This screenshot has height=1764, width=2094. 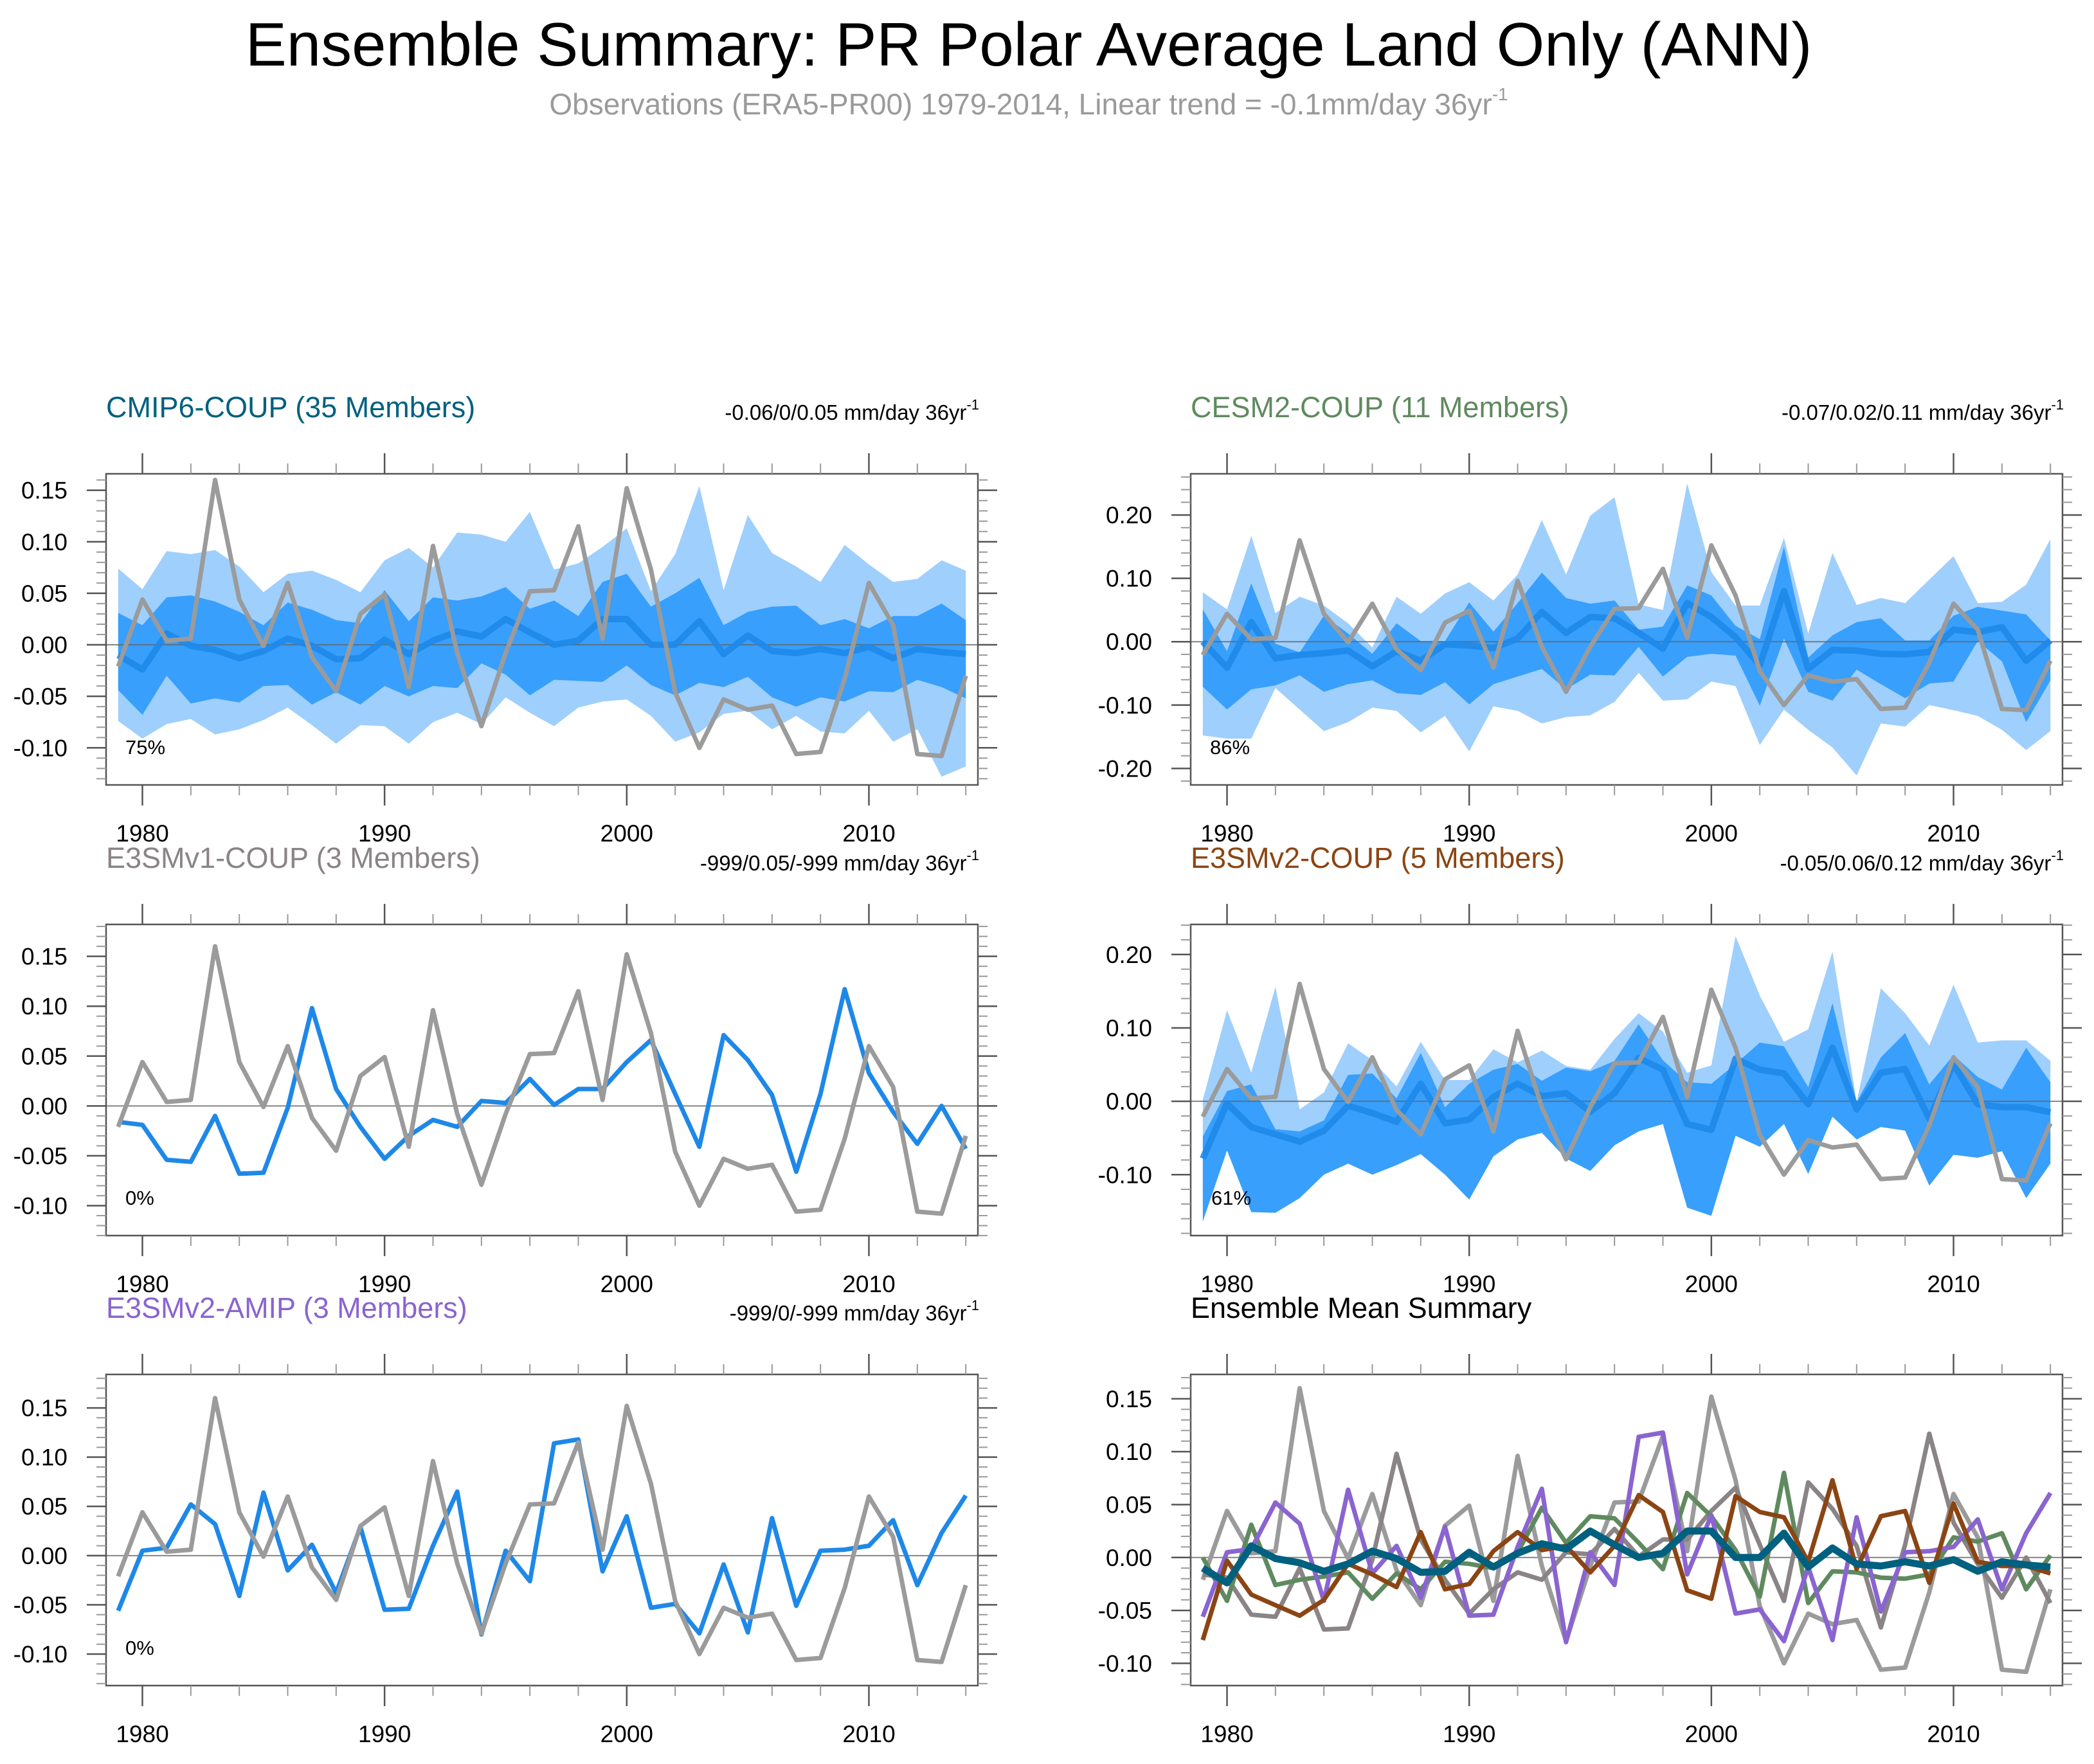 What do you see at coordinates (833, 863) in the screenshot?
I see `trend-value: -999/0.05/-999 mm/day 36yr` at bounding box center [833, 863].